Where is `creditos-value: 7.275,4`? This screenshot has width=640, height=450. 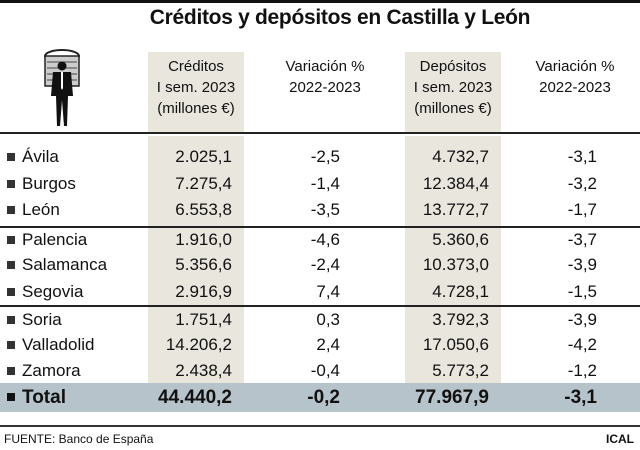
creditos-value: 7.275,4 is located at coordinates (203, 183).